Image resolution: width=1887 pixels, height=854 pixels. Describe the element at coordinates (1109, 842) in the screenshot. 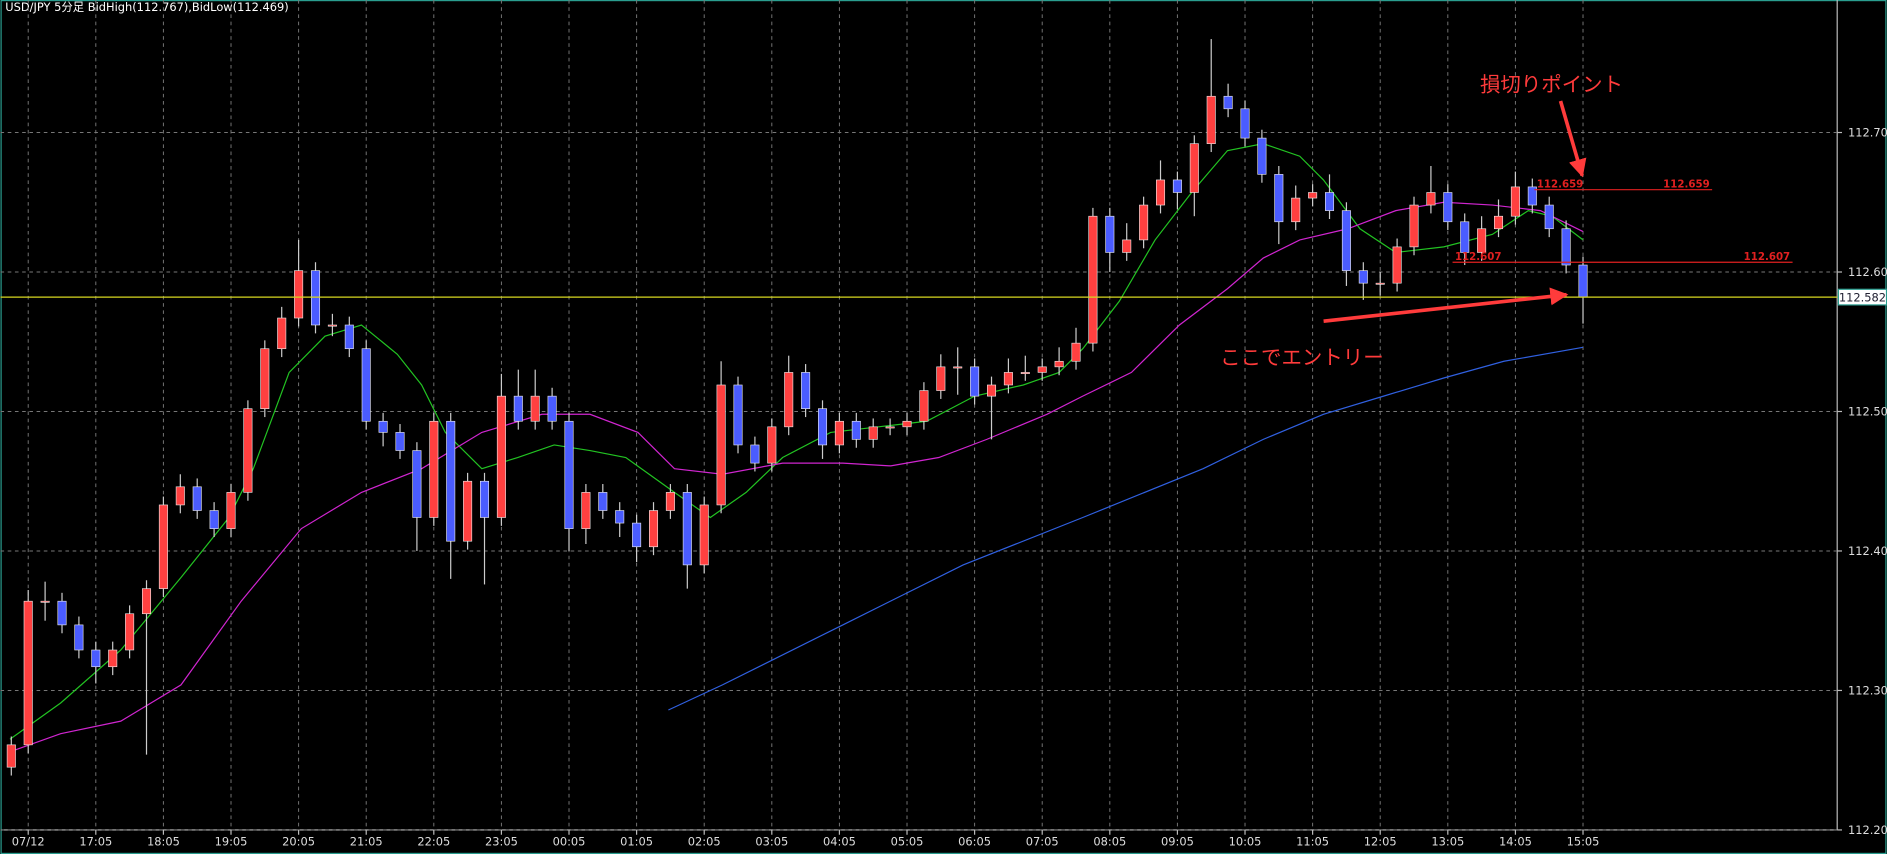

I see `x-tick-label: 08:05` at that location.